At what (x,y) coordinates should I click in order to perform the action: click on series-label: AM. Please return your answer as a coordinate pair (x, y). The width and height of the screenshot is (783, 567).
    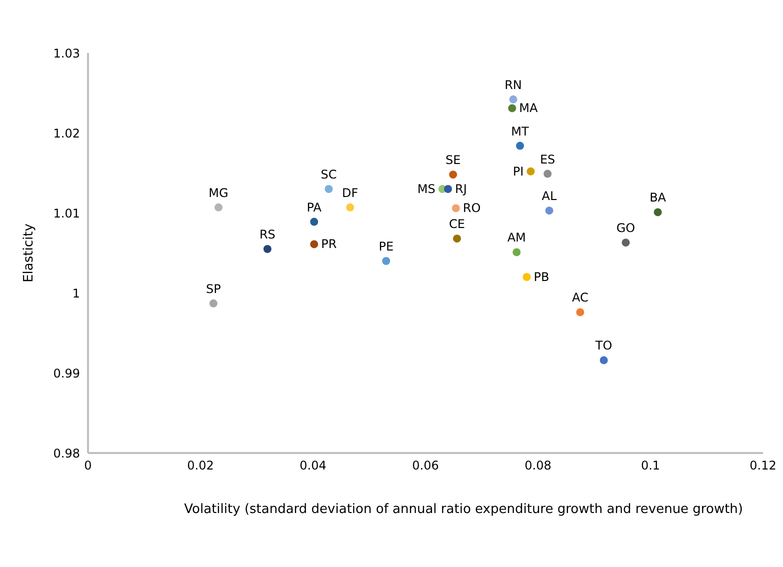
    Looking at the image, I should click on (516, 237).